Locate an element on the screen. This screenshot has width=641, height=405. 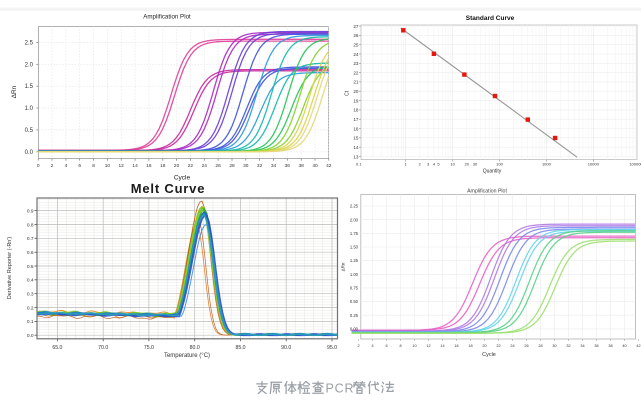
svg-text: 80.0 is located at coordinates (195, 348).